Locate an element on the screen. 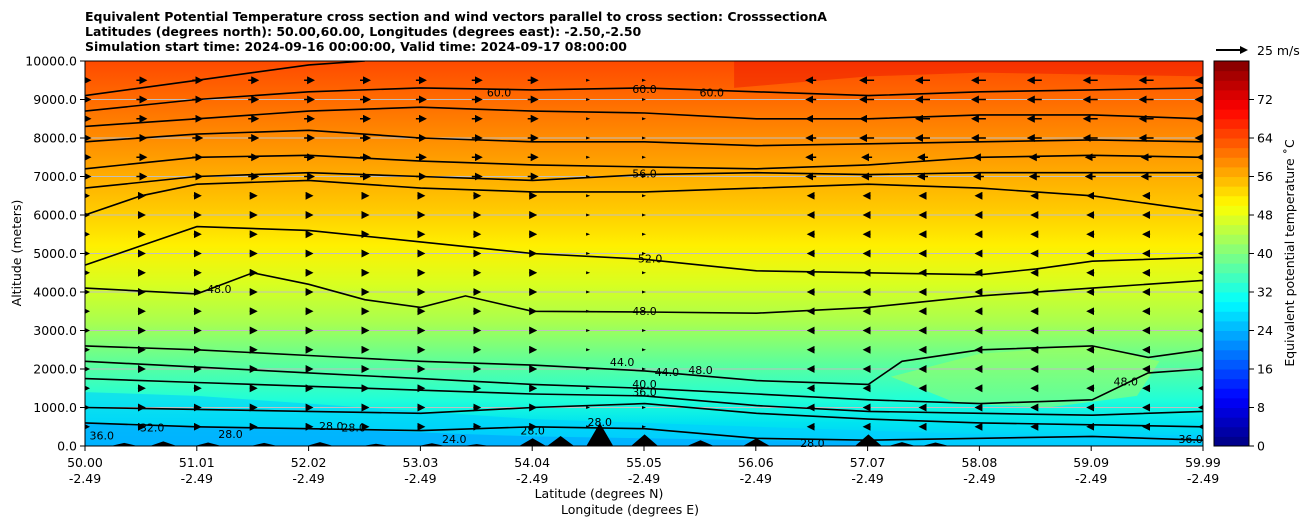  x-tick-label-lat: 55.05 is located at coordinates (644, 462).